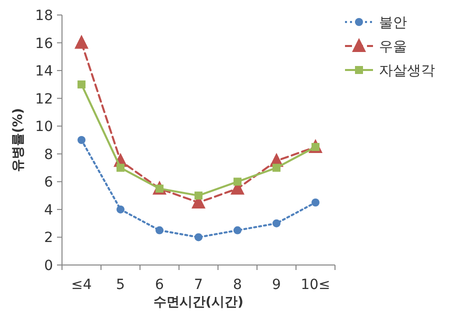 This screenshot has height=324, width=455. Describe the element at coordinates (393, 47) in the screenshot. I see `legend-label: 우울` at that location.